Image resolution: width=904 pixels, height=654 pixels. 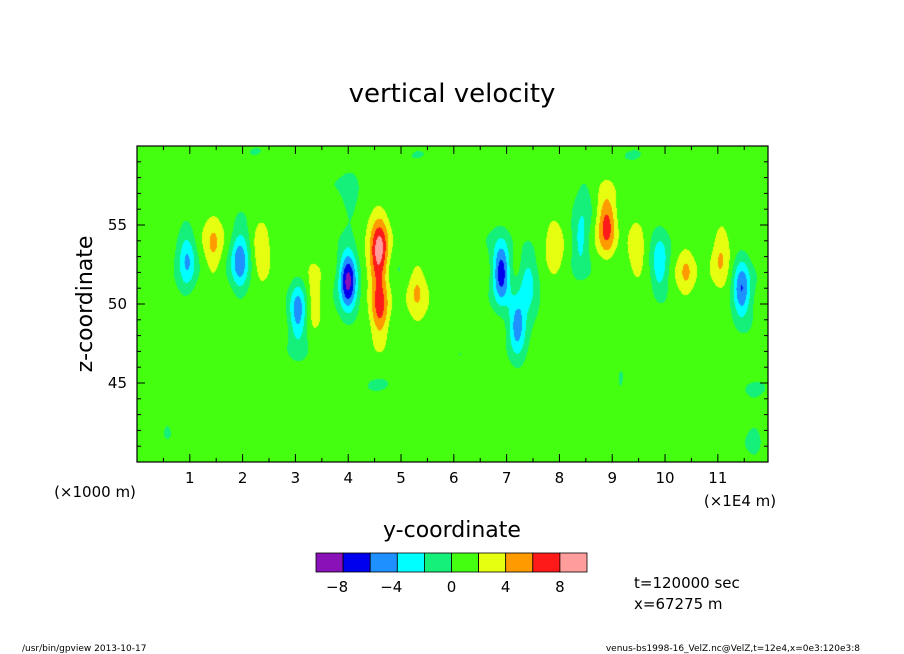 What do you see at coordinates (85, 304) in the screenshot?
I see `y-axis-label: z-coordinate` at bounding box center [85, 304].